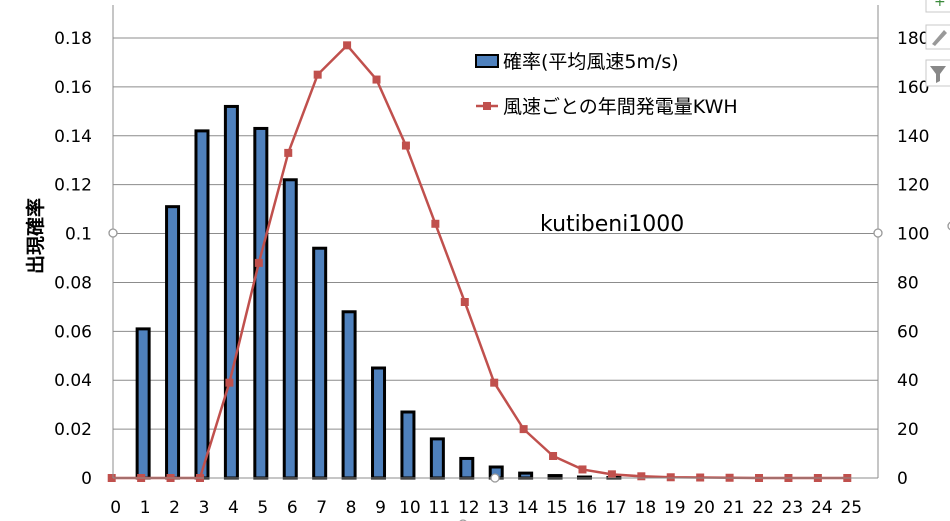 The width and height of the screenshot is (950, 521). I want to click on right-tick-label: 180, so click(913, 39).